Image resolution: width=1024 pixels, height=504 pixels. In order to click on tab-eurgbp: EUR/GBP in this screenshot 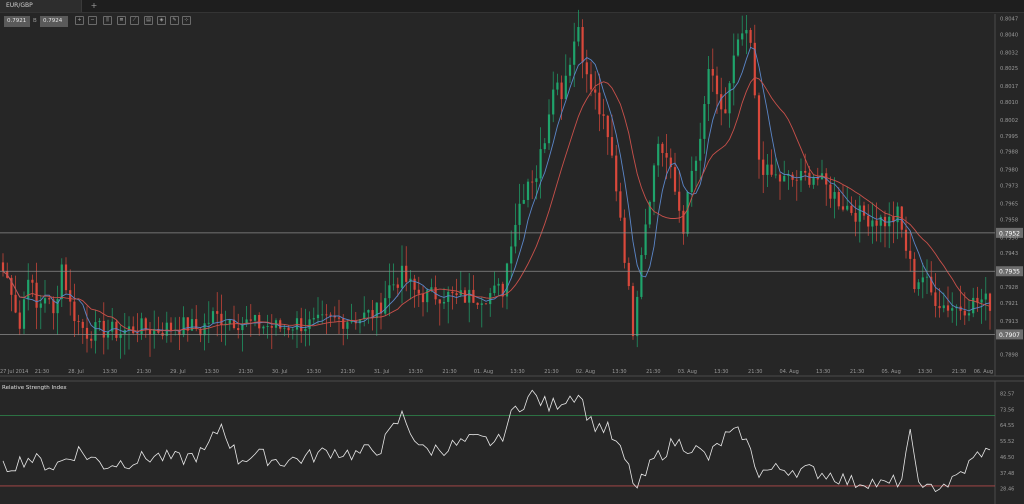, I will do `click(41, 6)`.